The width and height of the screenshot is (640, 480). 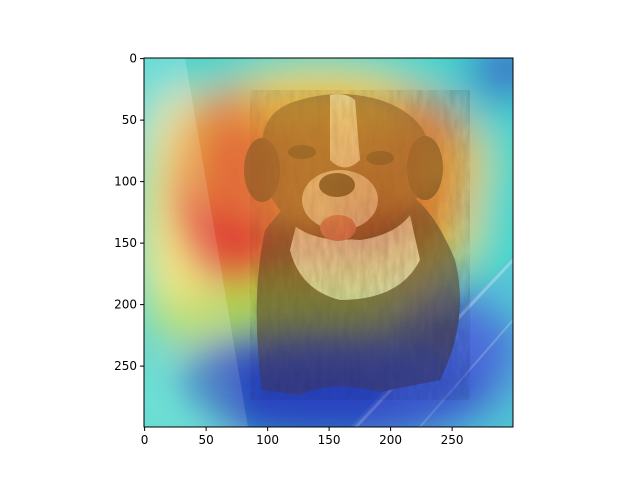 What do you see at coordinates (205, 440) in the screenshot?
I see `x-tick-label: 50` at bounding box center [205, 440].